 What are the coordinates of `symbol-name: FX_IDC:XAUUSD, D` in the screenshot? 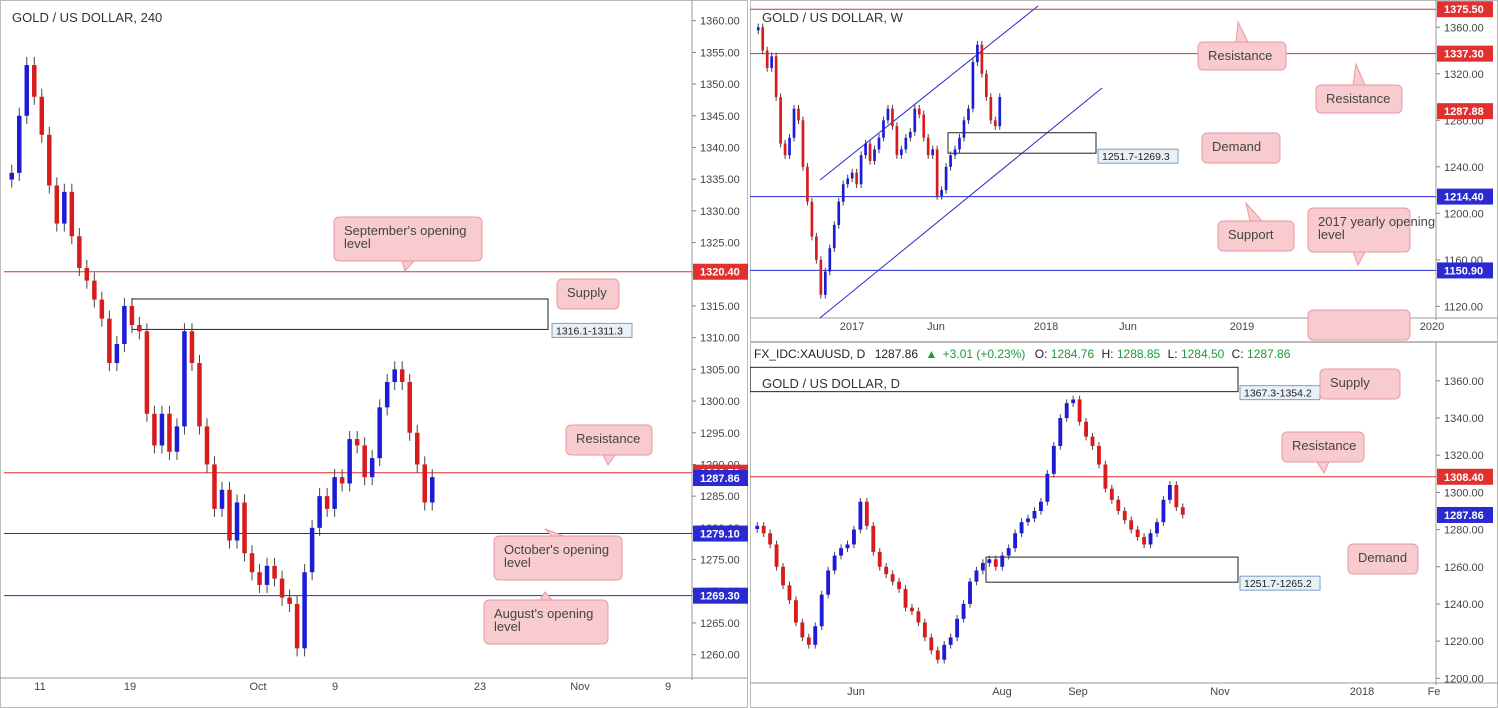 It's located at (810, 354).